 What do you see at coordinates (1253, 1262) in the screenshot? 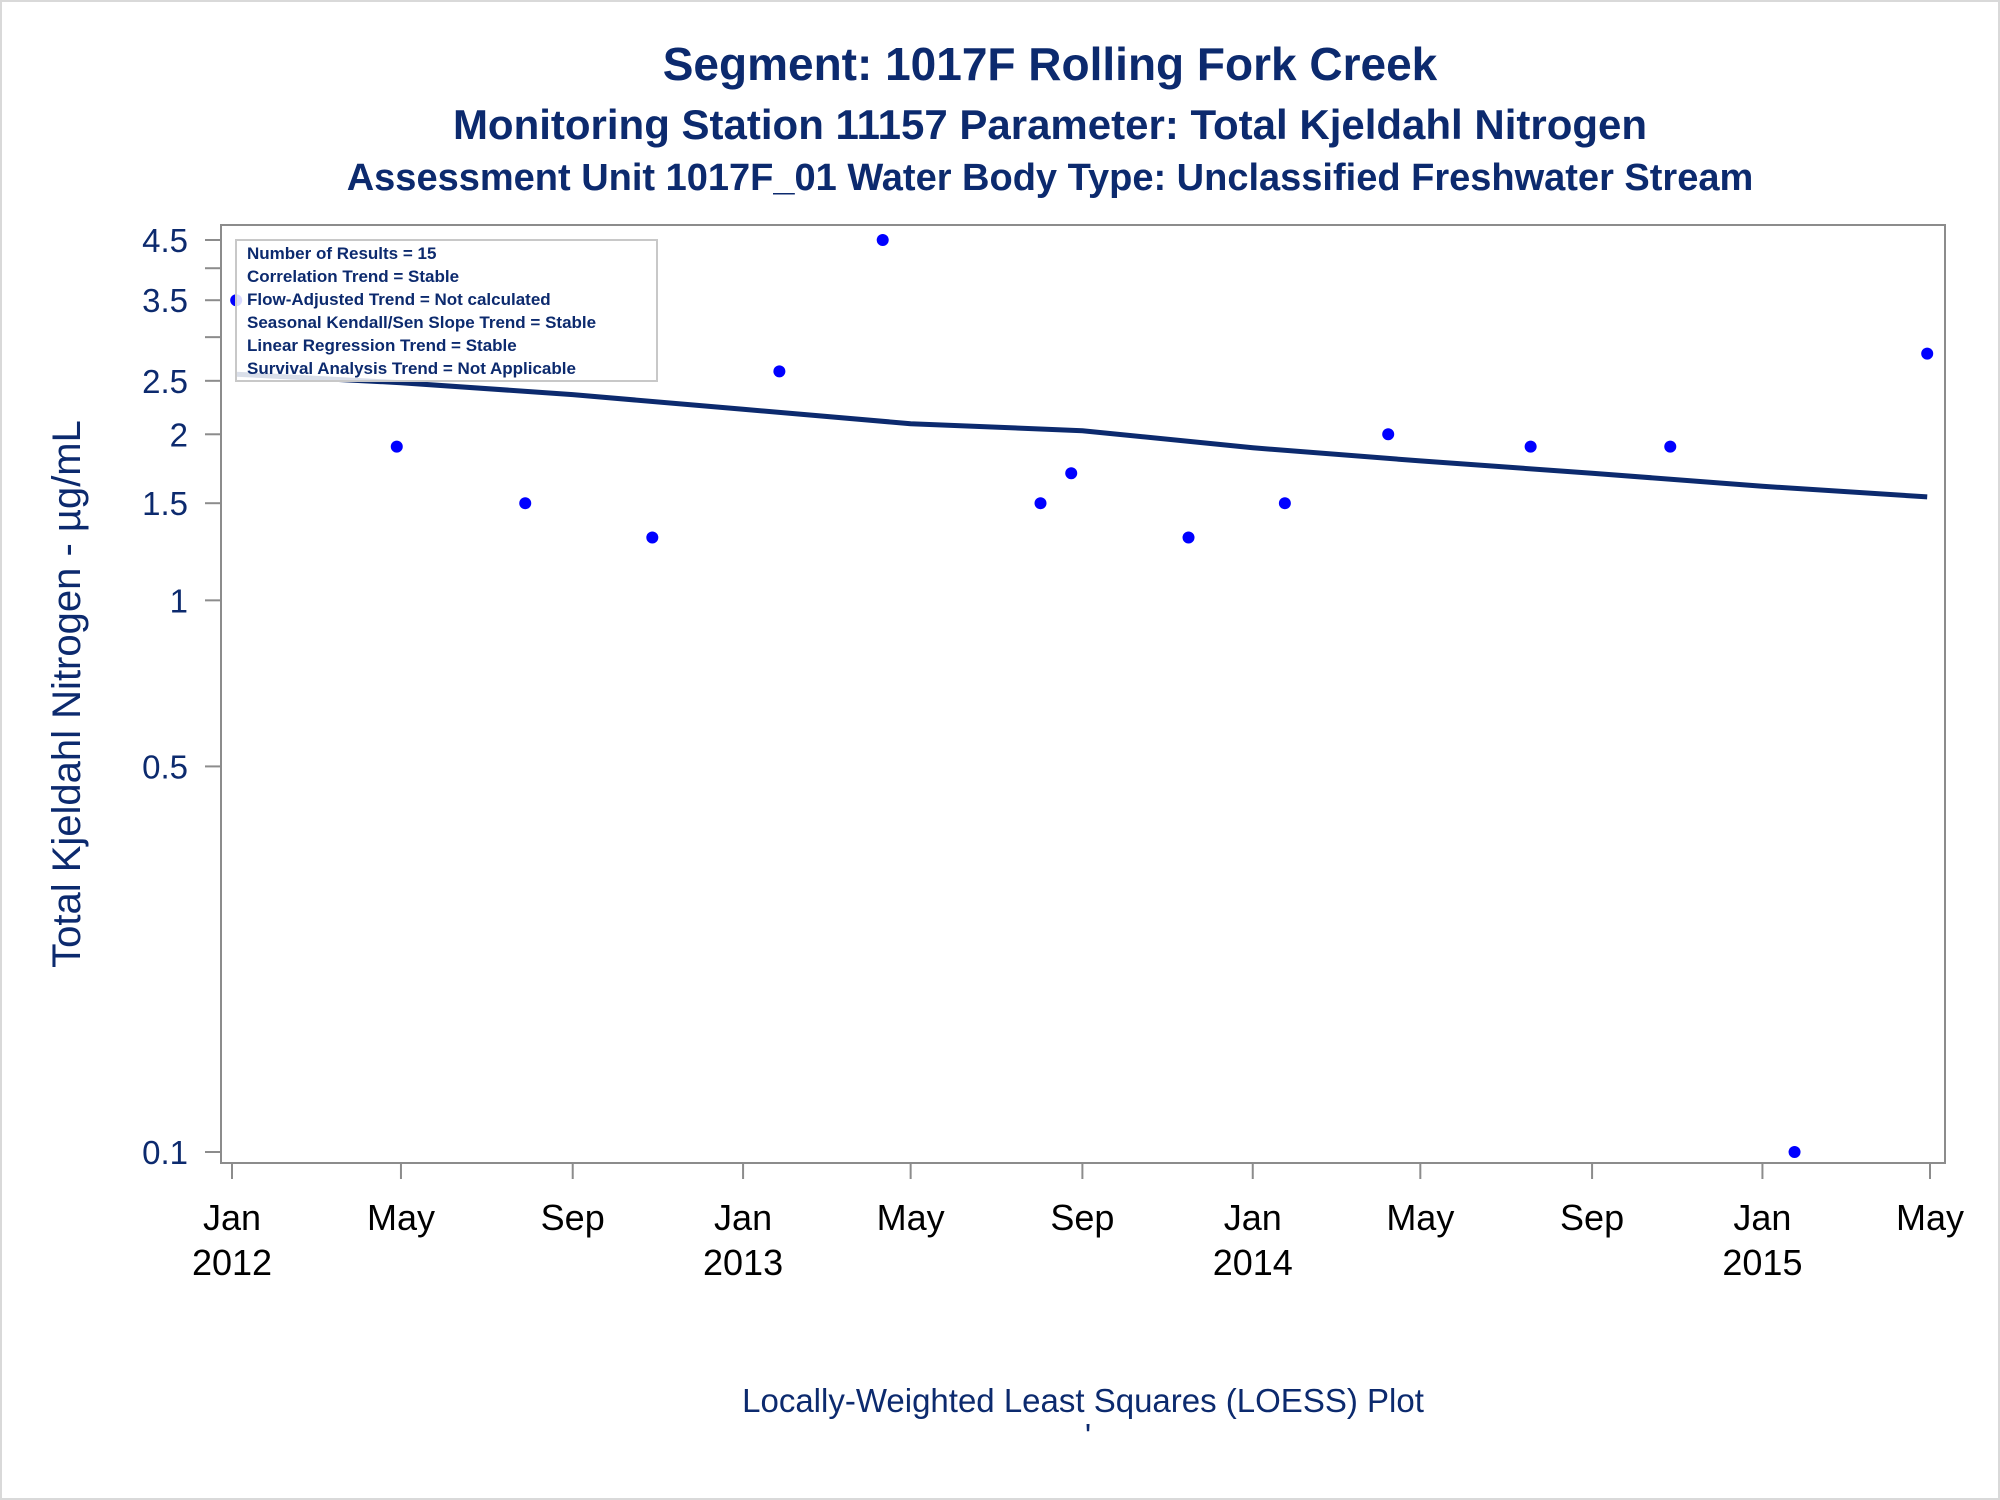
I see `x-tick-year-label: 2014` at bounding box center [1253, 1262].